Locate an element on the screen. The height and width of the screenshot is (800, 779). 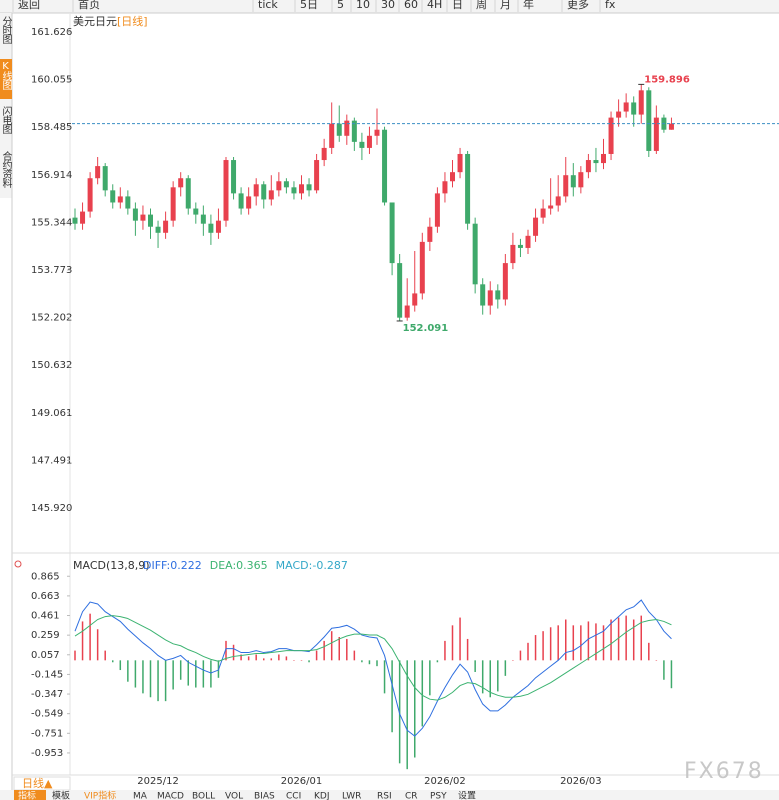
toolbar-item: 30 is located at coordinates (388, 5).